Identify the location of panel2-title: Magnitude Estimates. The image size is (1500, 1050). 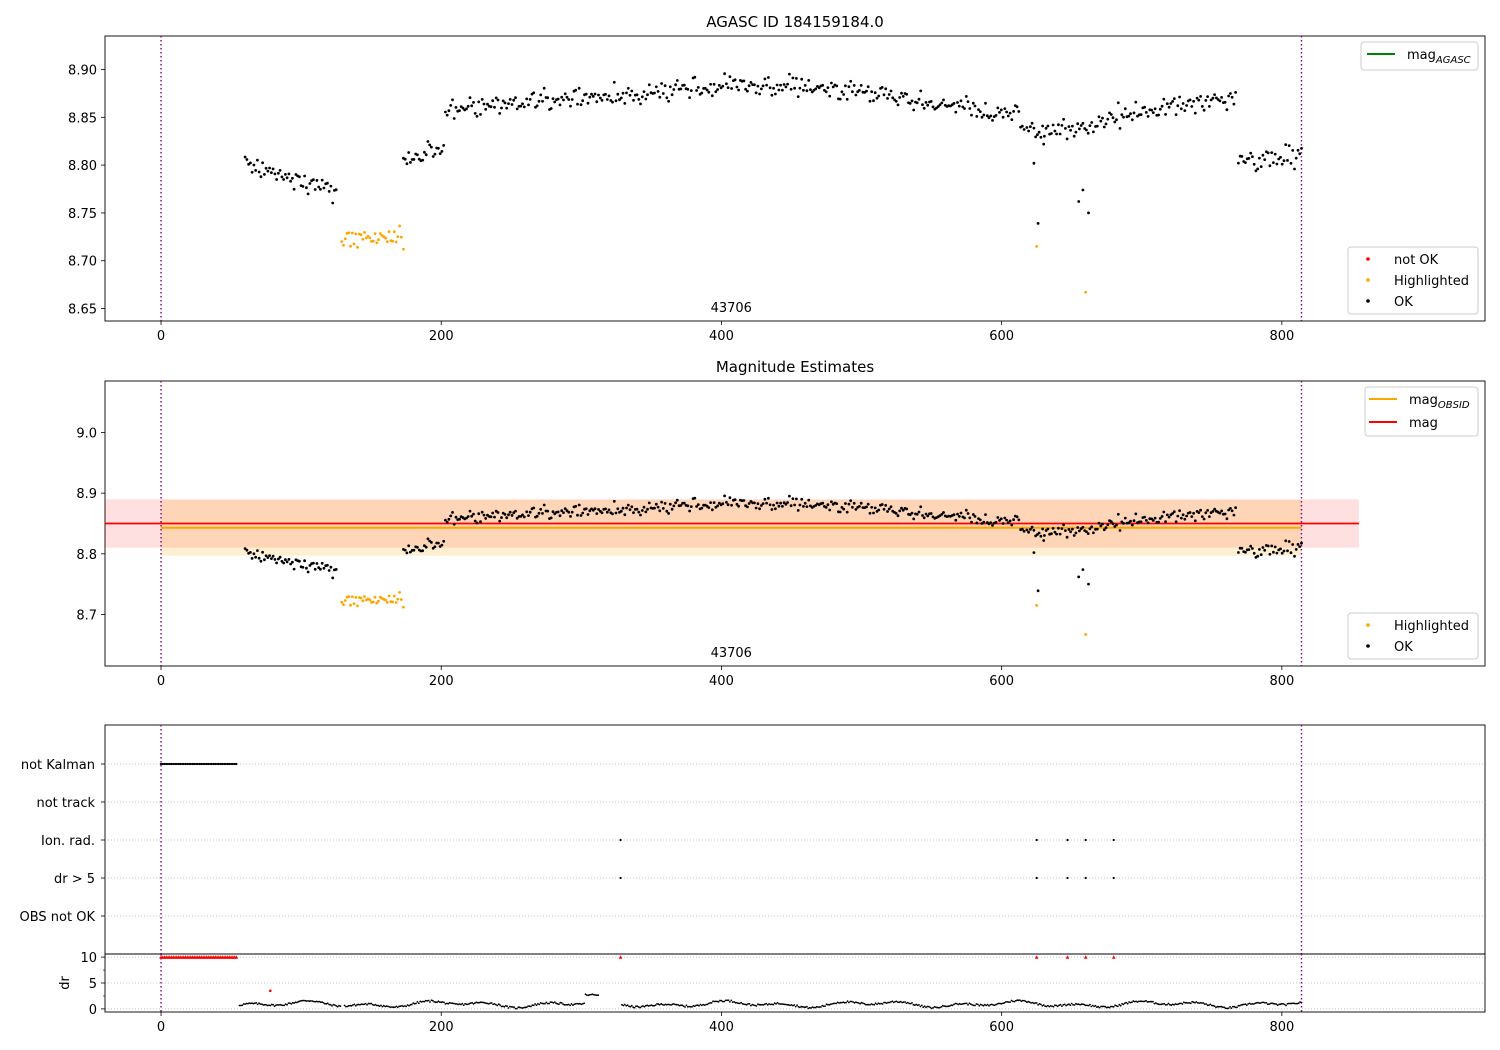
(795, 367).